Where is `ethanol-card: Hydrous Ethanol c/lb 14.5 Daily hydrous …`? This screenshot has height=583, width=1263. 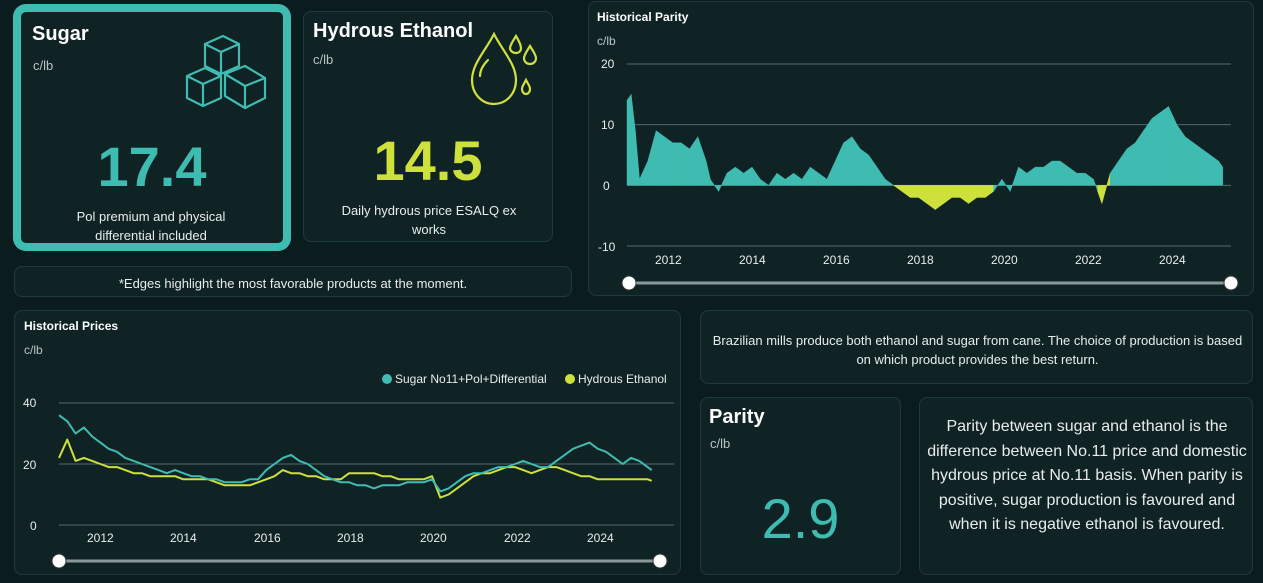
ethanol-card: Hydrous Ethanol c/lb 14.5 Daily hydrous … is located at coordinates (428, 126).